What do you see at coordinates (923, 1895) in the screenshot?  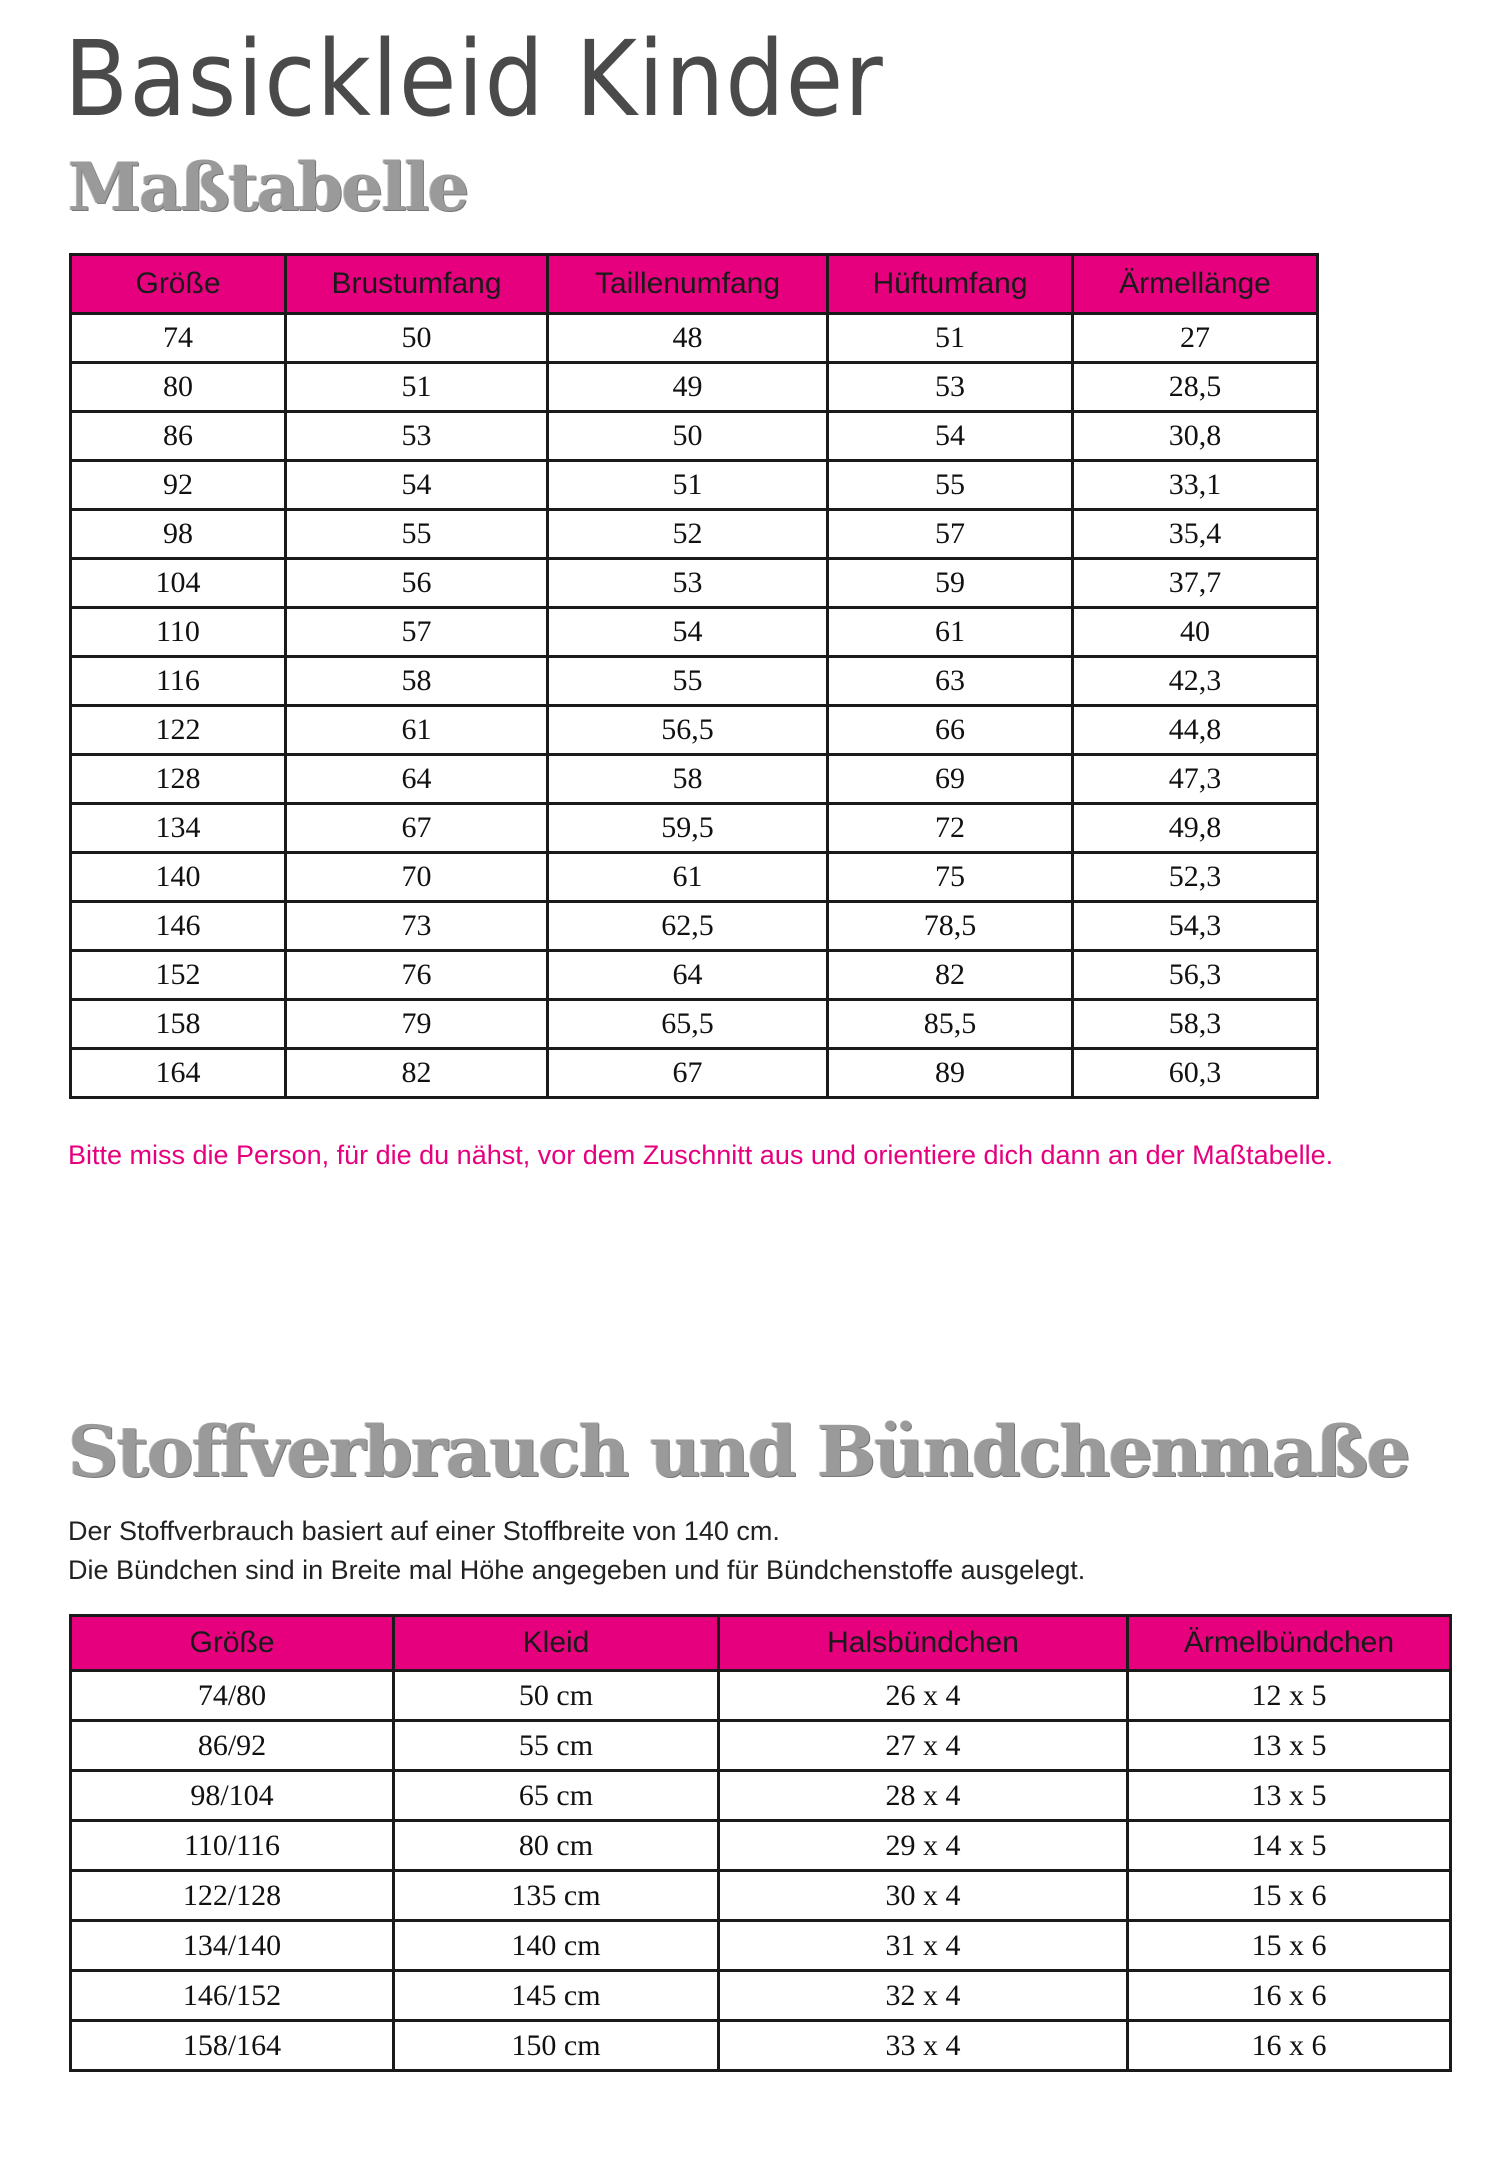 I see `table-cell: 30 x 4` at bounding box center [923, 1895].